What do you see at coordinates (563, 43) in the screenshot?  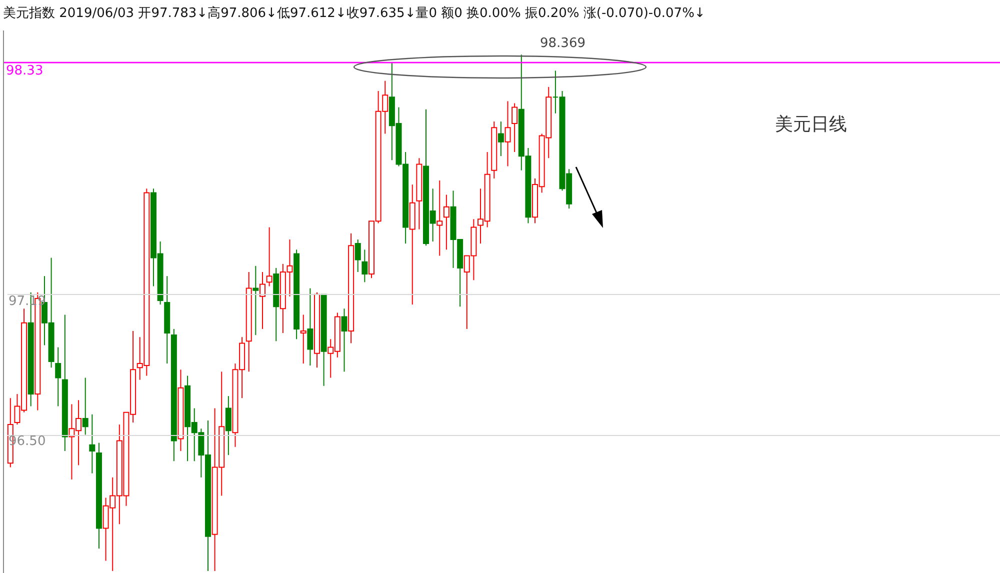 I see `annotation: 98.369` at bounding box center [563, 43].